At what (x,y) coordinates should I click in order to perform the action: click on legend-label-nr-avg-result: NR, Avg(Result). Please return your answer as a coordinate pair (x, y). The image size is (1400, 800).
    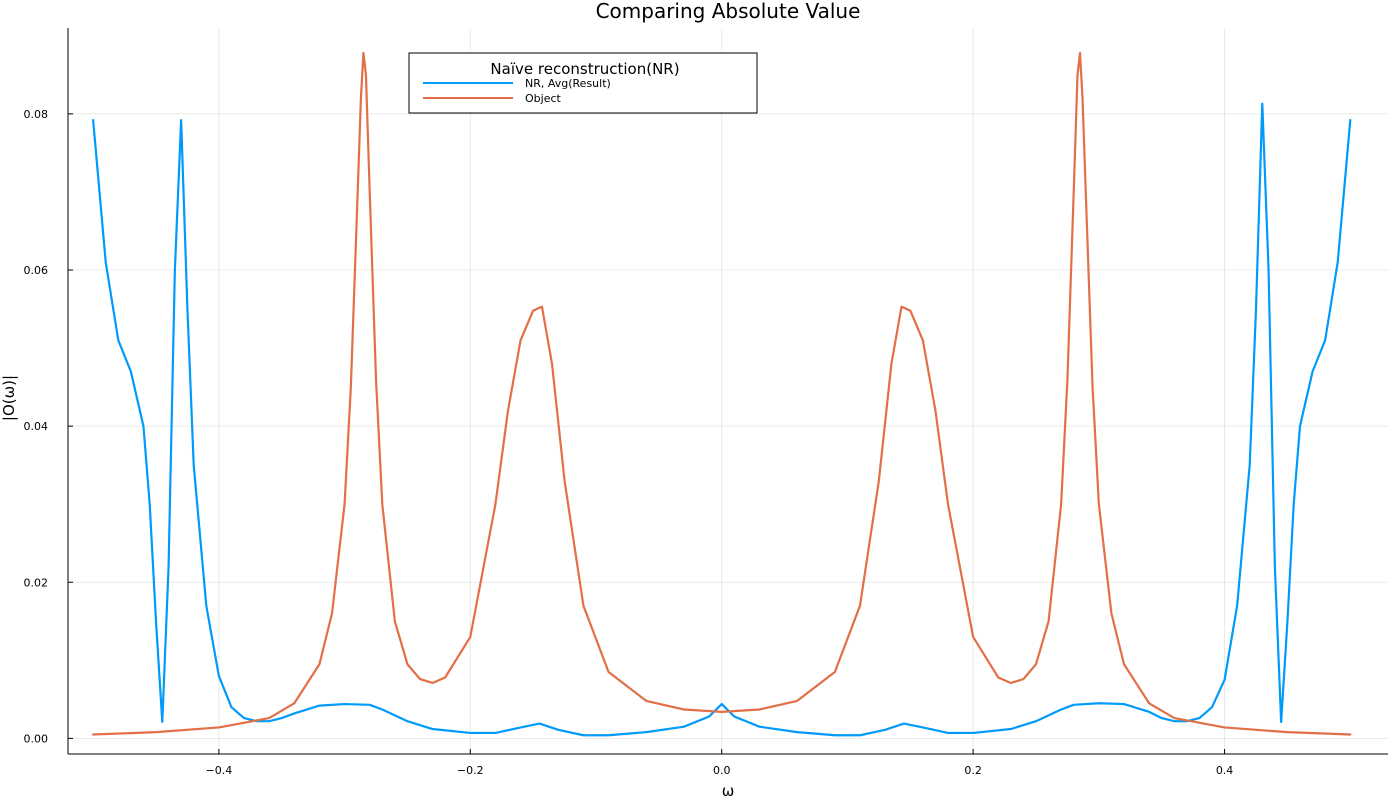
    Looking at the image, I should click on (568, 83).